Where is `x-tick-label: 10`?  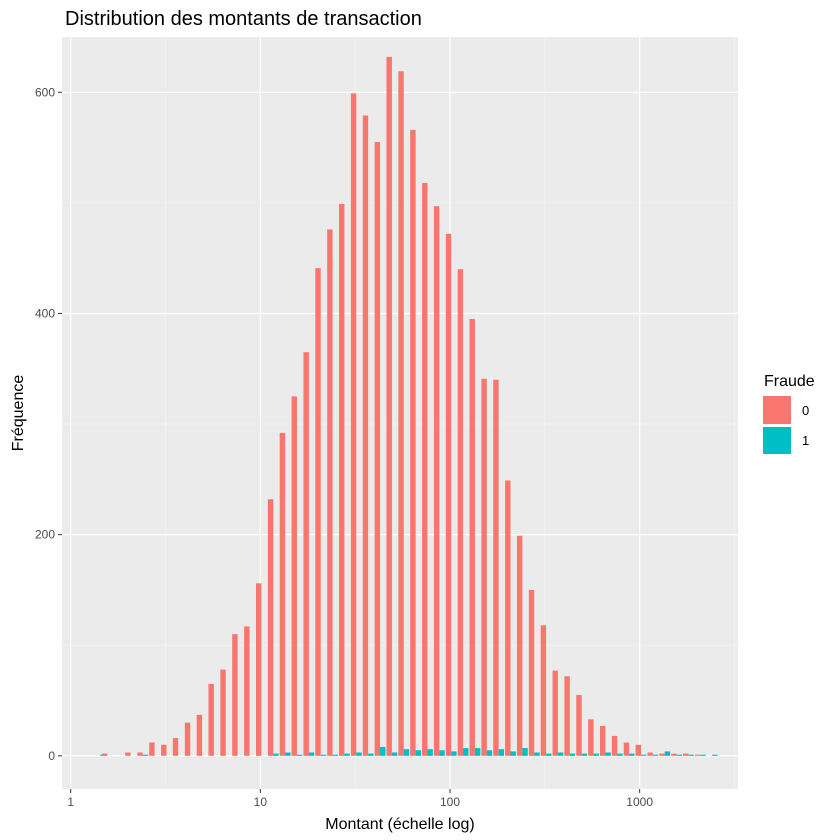
x-tick-label: 10 is located at coordinates (261, 802).